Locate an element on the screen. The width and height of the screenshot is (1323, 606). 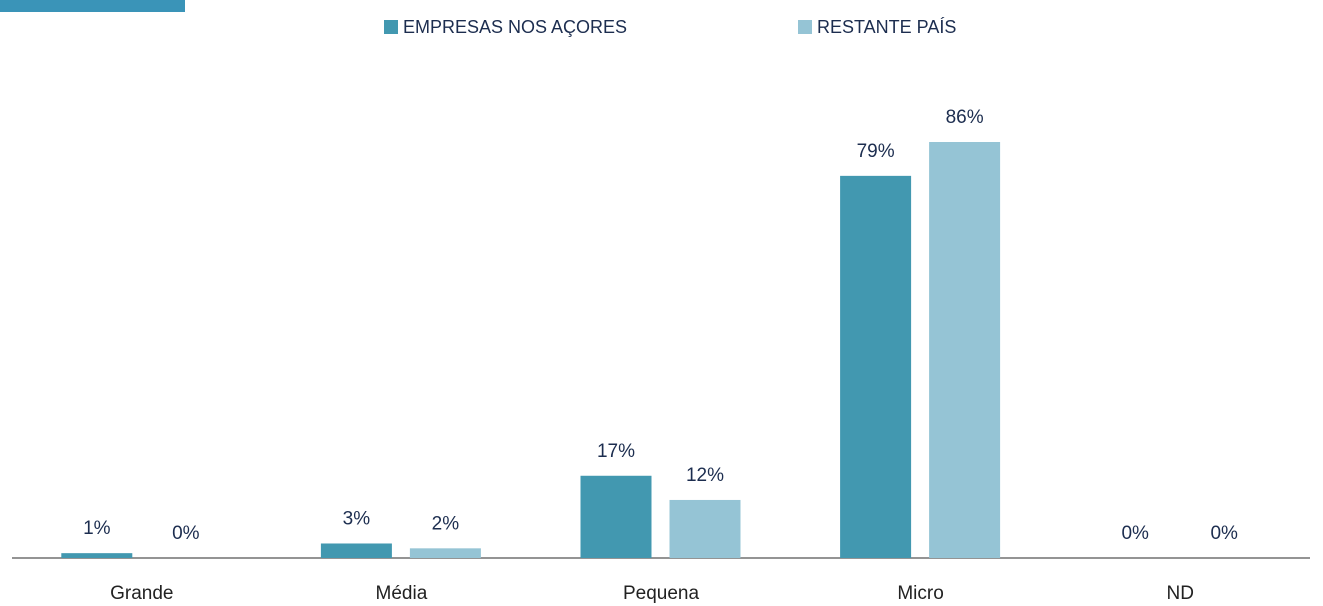
data-label: 12% is located at coordinates (705, 475).